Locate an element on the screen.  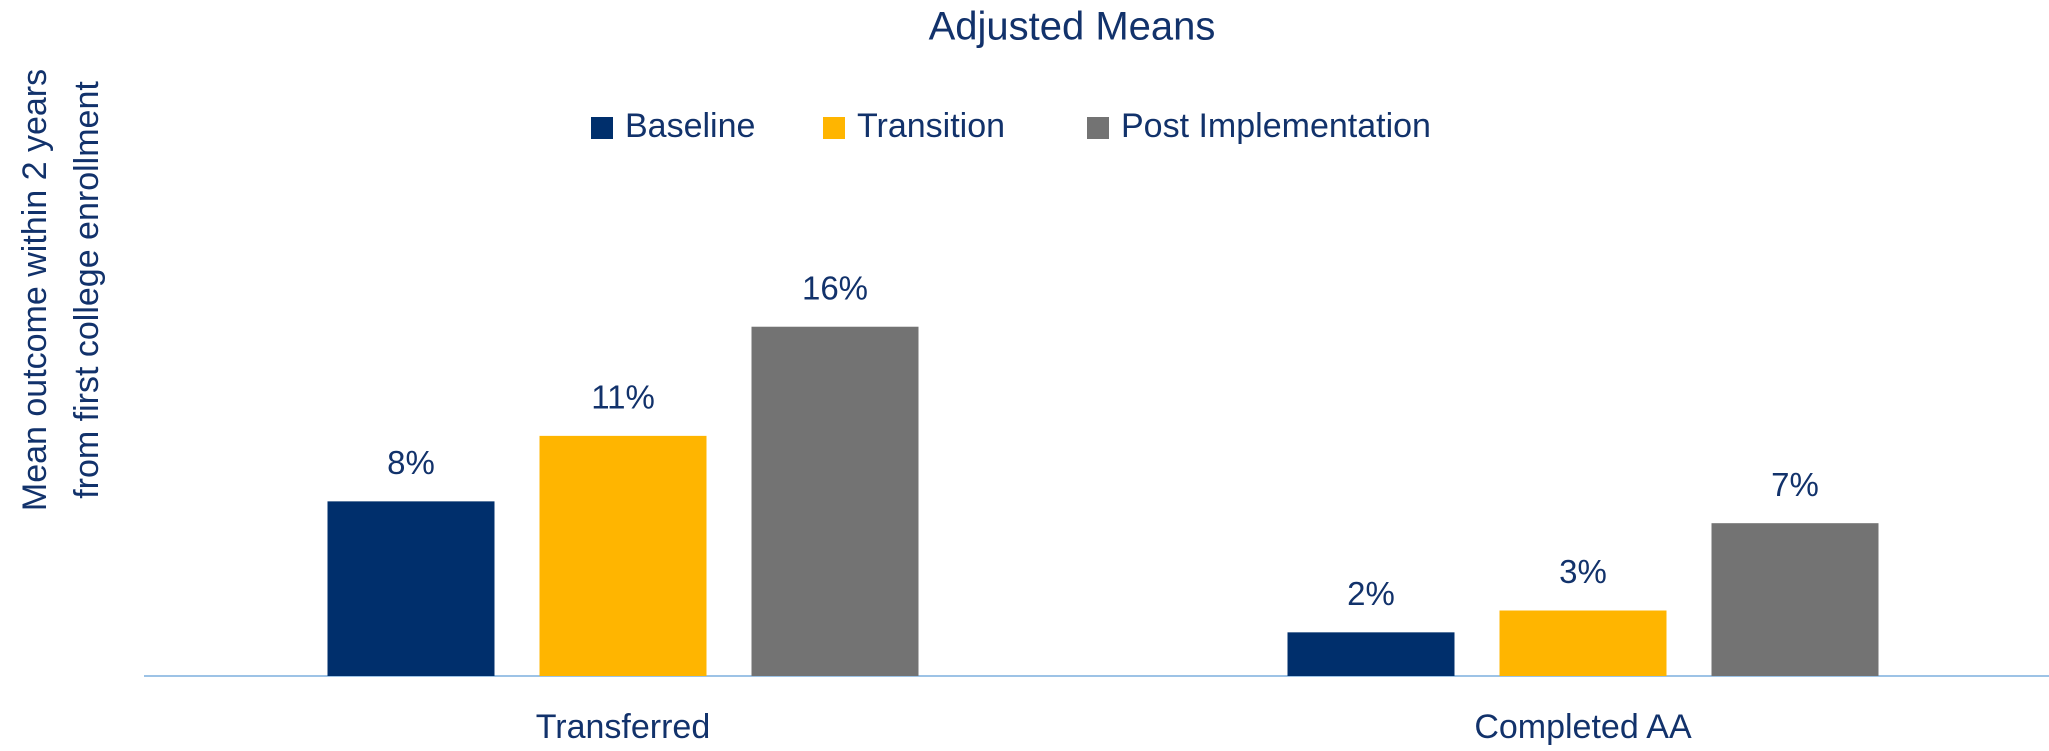
legend-label: Baseline is located at coordinates (690, 126).